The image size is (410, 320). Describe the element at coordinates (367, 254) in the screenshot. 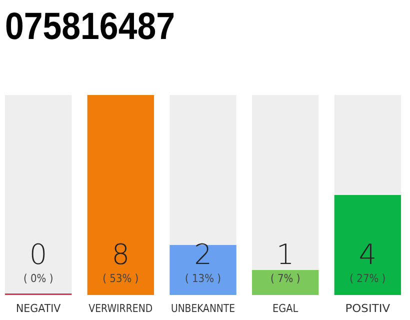

I see `data-label: 4` at that location.